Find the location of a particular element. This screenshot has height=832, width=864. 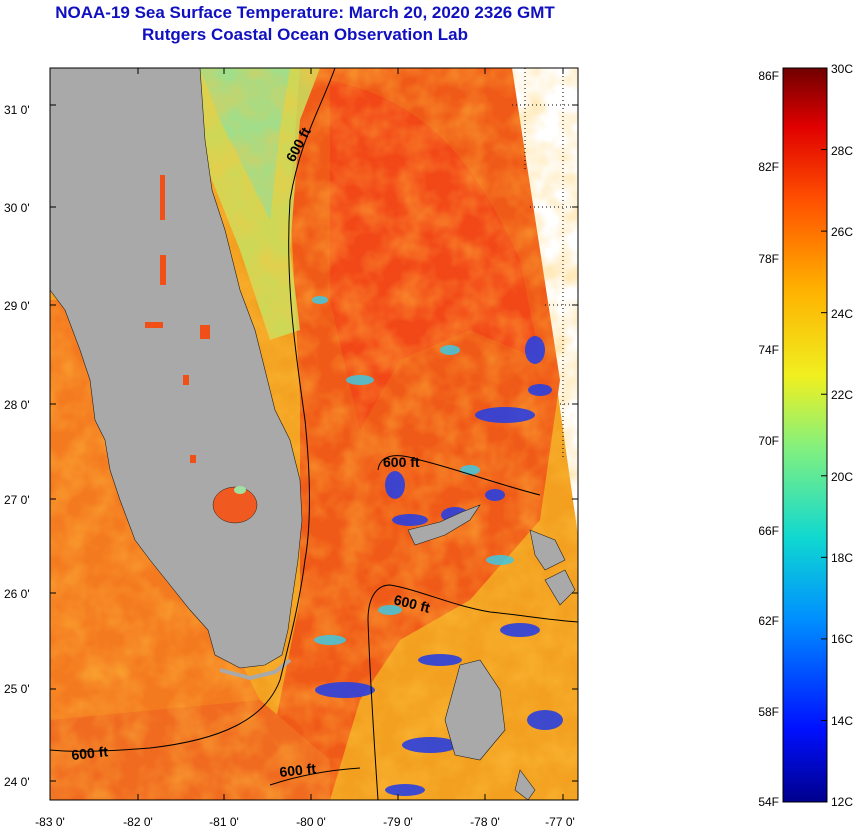

lon-tick-label: -81 0' is located at coordinates (224, 822).